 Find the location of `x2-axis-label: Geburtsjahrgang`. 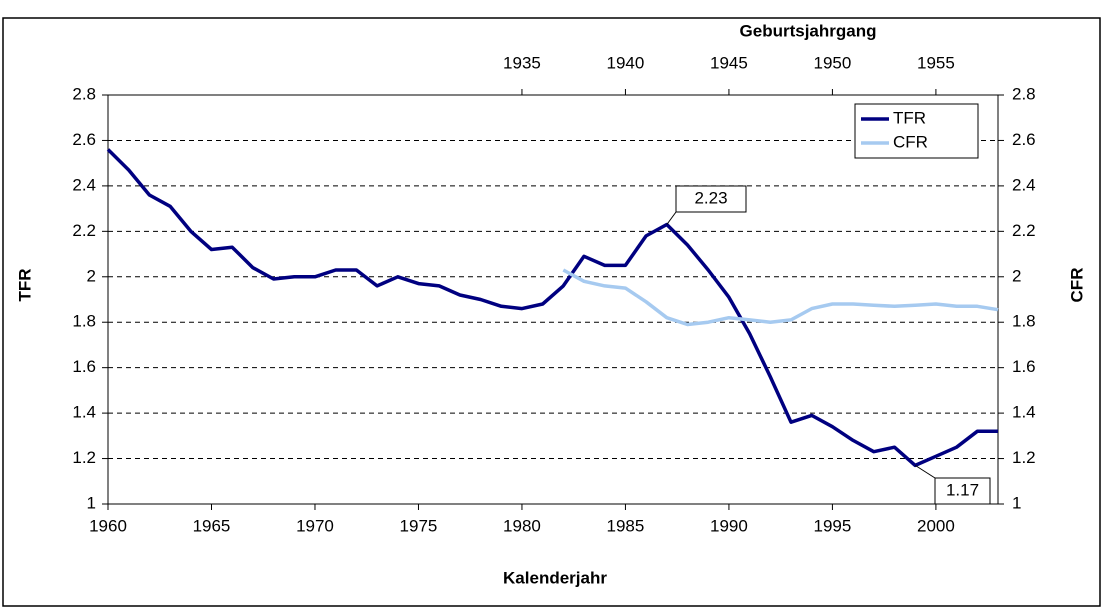

x2-axis-label: Geburtsjahrgang is located at coordinates (808, 30).